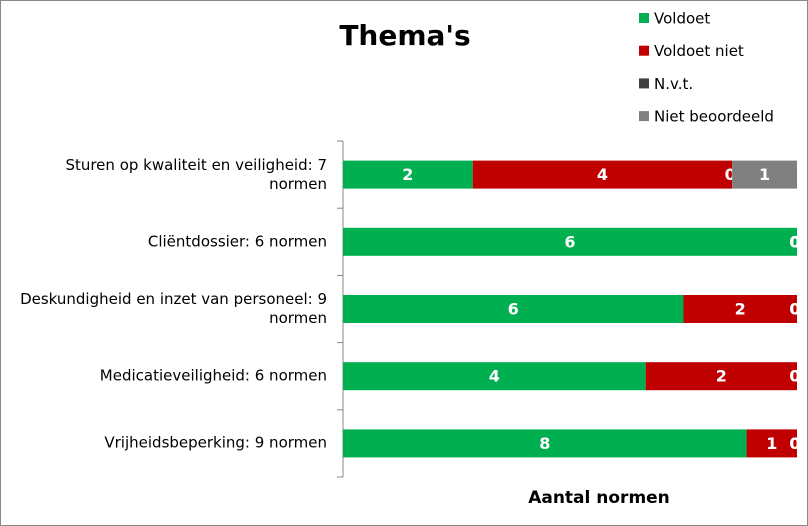  I want to click on category-label: Medicatieveiligheid: 6 normen, so click(213, 375).